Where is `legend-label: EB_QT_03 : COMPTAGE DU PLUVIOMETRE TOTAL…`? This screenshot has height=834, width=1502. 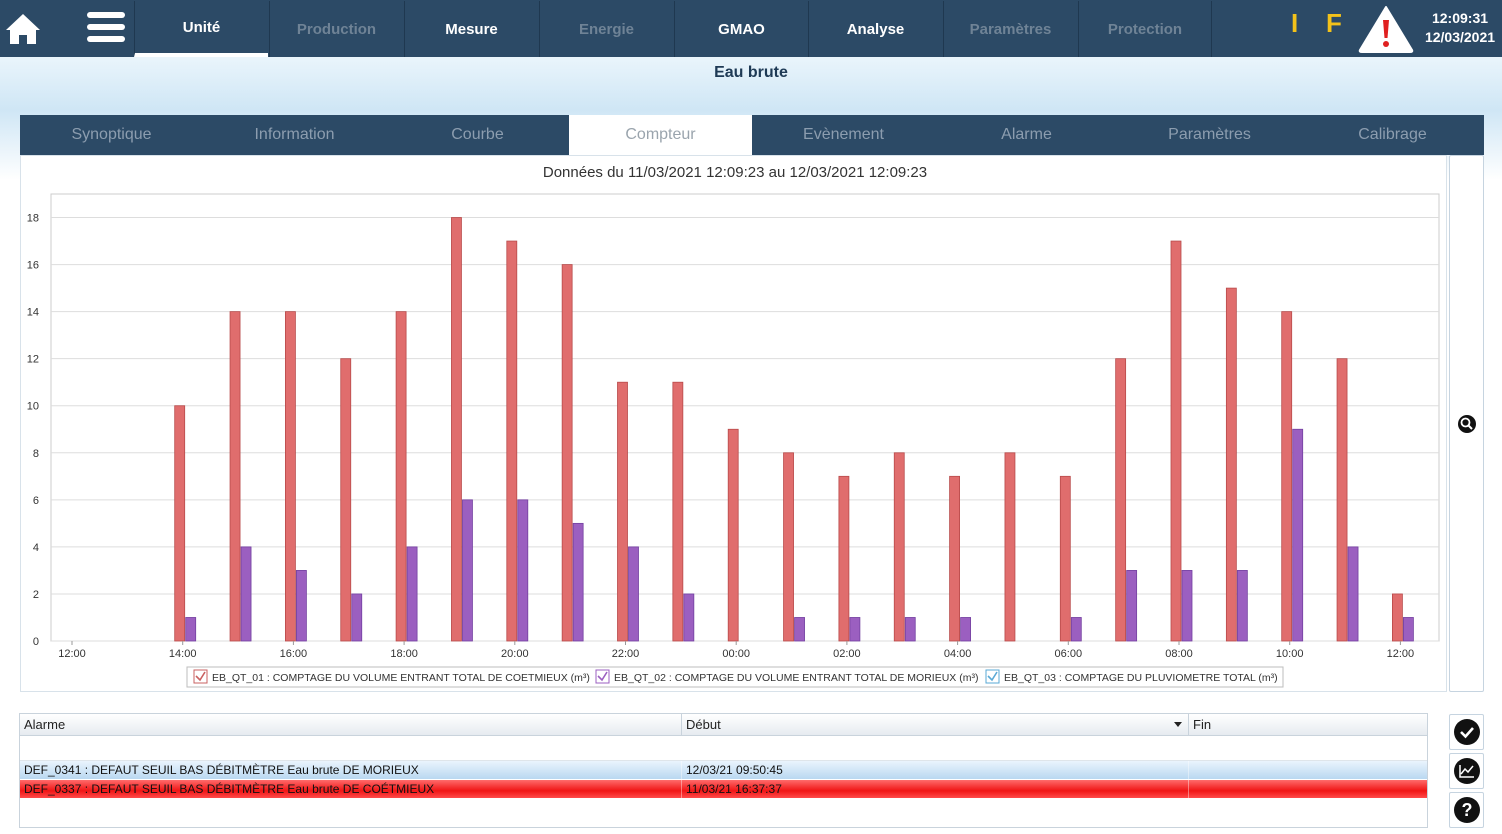
legend-label: EB_QT_03 : COMPTAGE DU PLUVIOMETRE TOTAL… is located at coordinates (1141, 678).